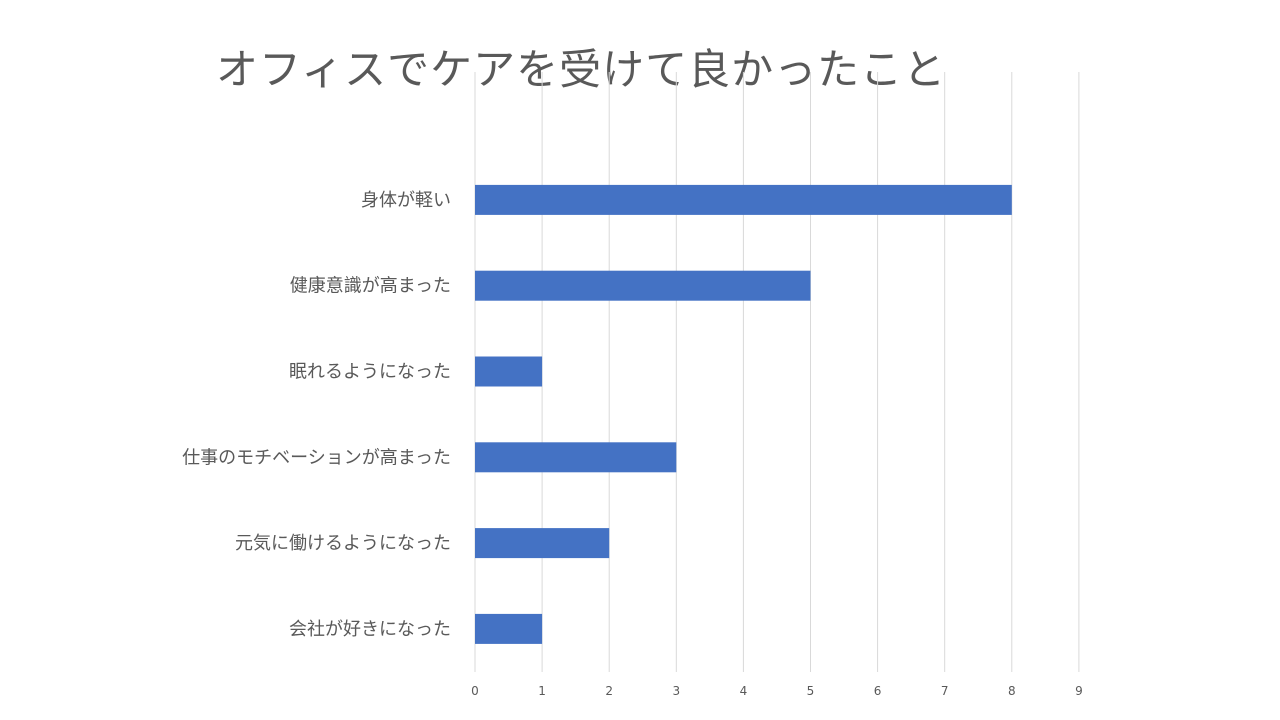 This screenshot has width=1280, height=720. What do you see at coordinates (370, 286) in the screenshot?
I see `category-label: 健康意識が高まった` at bounding box center [370, 286].